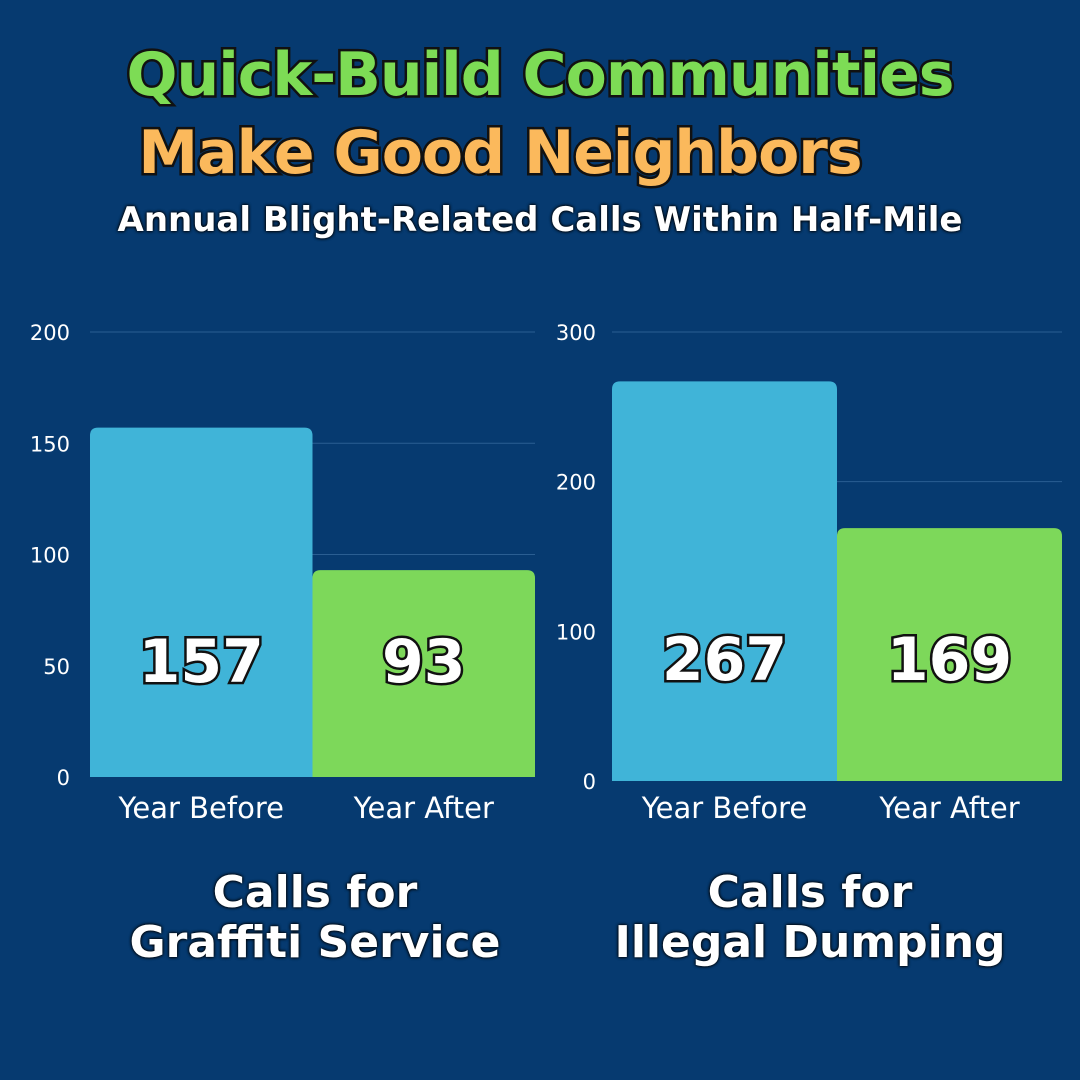 The image size is (1080, 1080). What do you see at coordinates (315, 892) in the screenshot?
I see `chart-1-caption-line-1: Calls for` at bounding box center [315, 892].